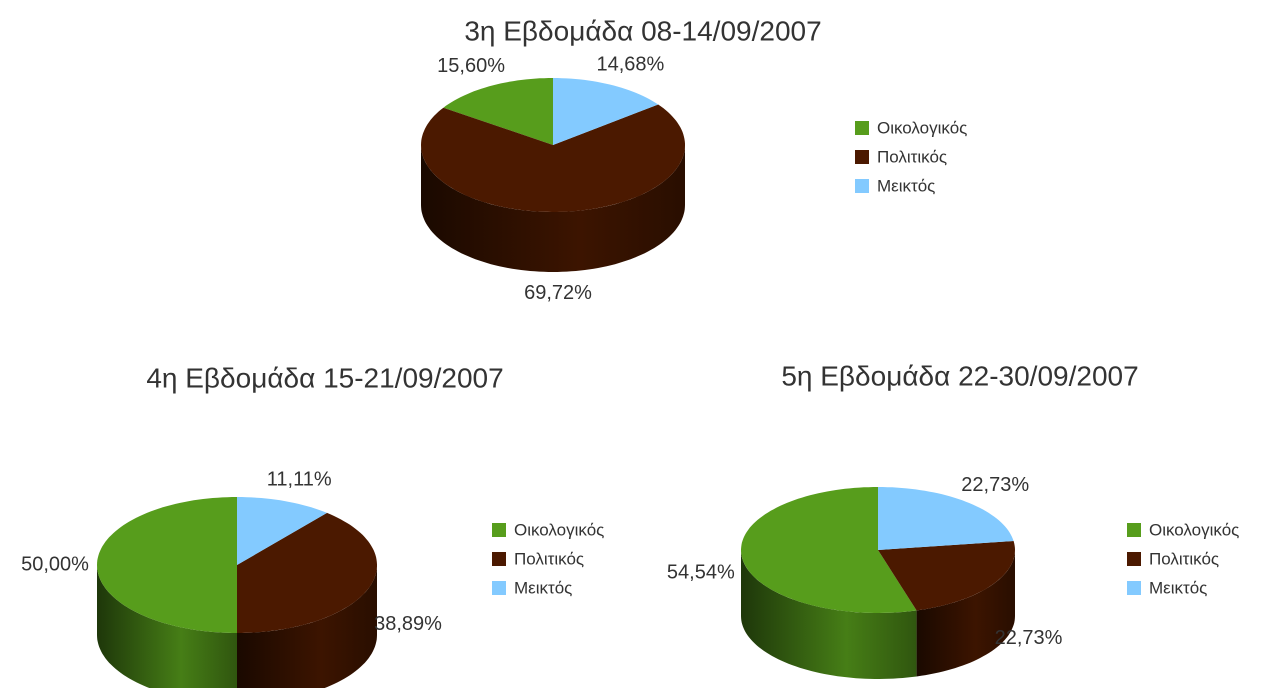 This screenshot has height=688, width=1268. Describe the element at coordinates (631, 65) in the screenshot. I see `data-label: 14,68%` at that location.